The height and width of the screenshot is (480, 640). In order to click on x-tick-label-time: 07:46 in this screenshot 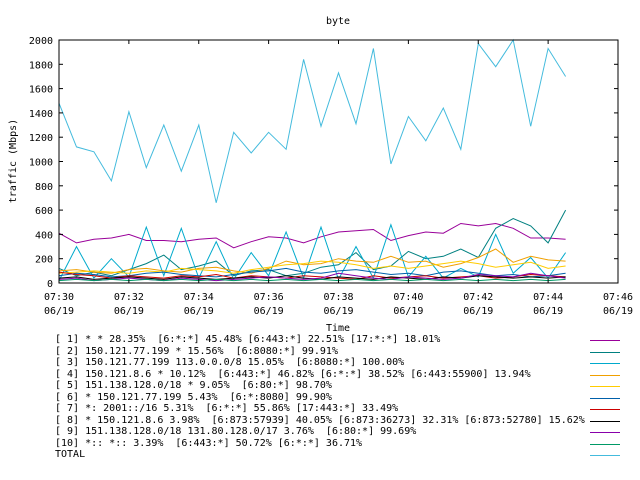, I will do `click(618, 297)`.